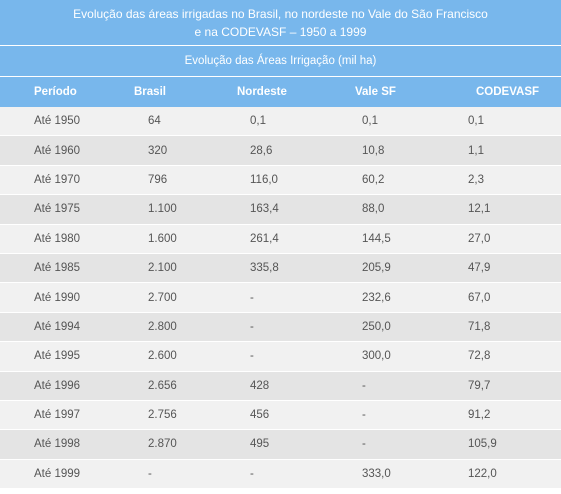  I want to click on table-row: Até 1975 1.100 163,4 88,0 12,1, so click(280, 209).